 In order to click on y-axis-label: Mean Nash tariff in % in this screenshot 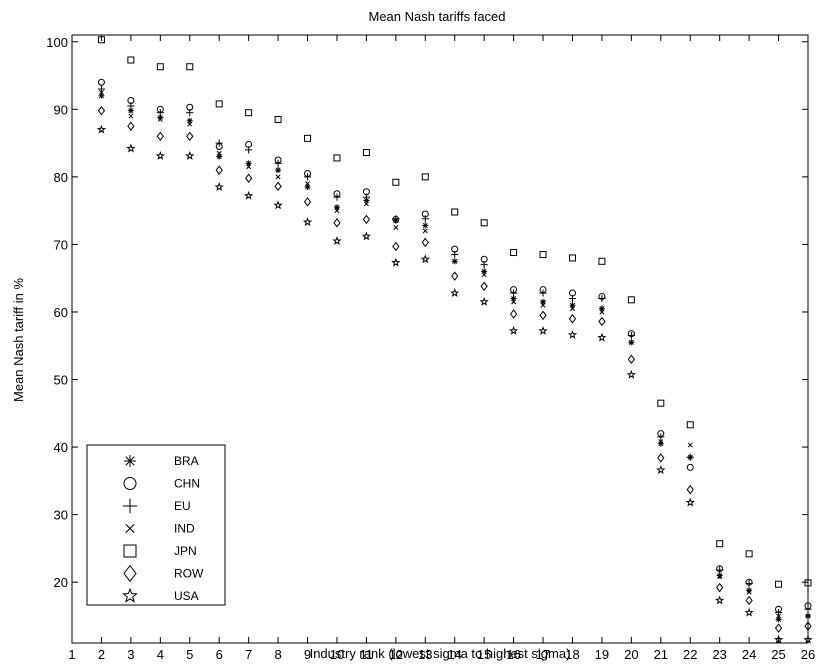, I will do `click(18, 340)`.